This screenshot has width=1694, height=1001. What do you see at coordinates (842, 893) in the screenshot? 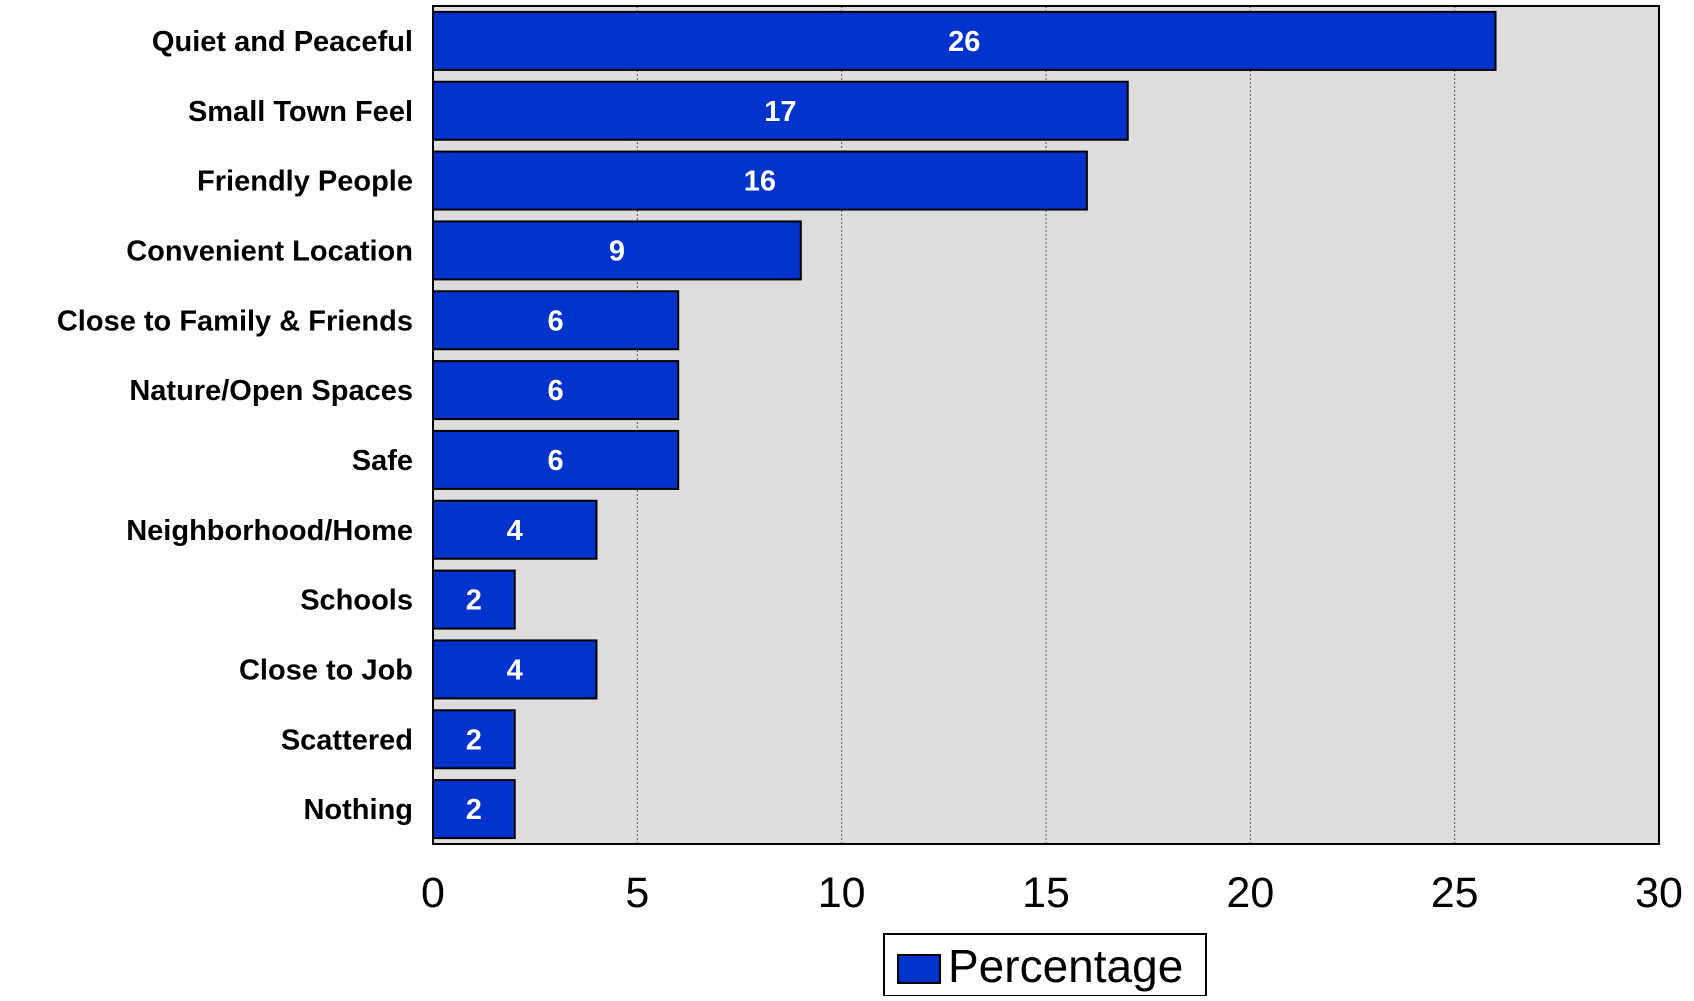
I see `x-tick-label: 10` at bounding box center [842, 893].